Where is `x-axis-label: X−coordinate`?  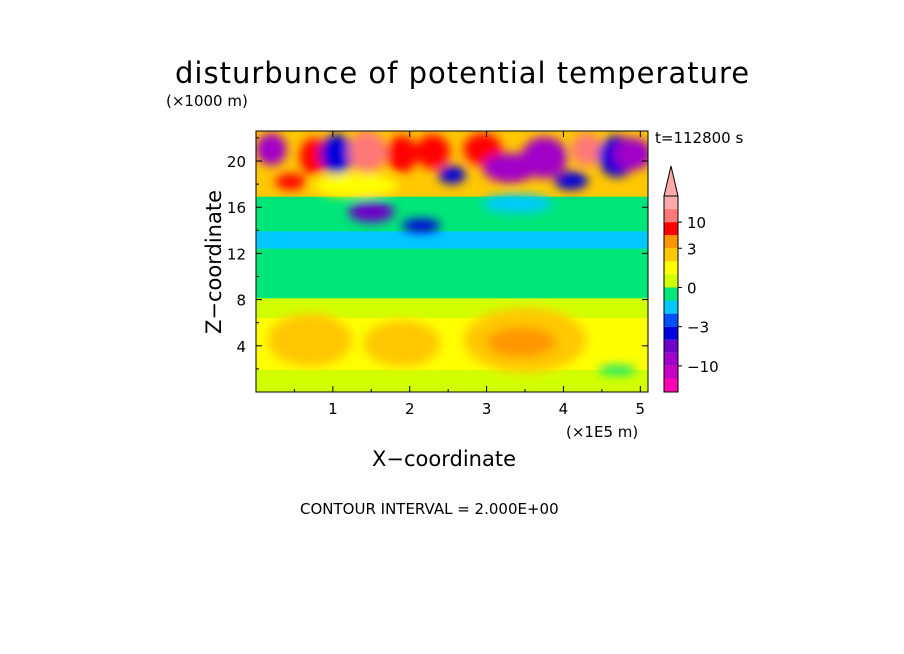
x-axis-label: X−coordinate is located at coordinates (444, 459).